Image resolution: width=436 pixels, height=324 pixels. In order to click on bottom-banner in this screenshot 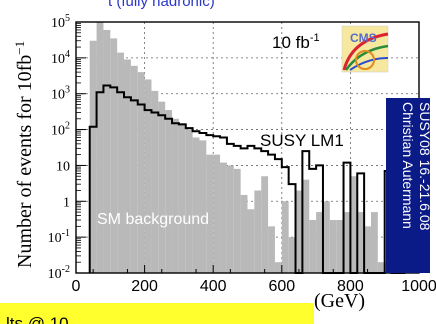, I will do `click(157, 313)`.